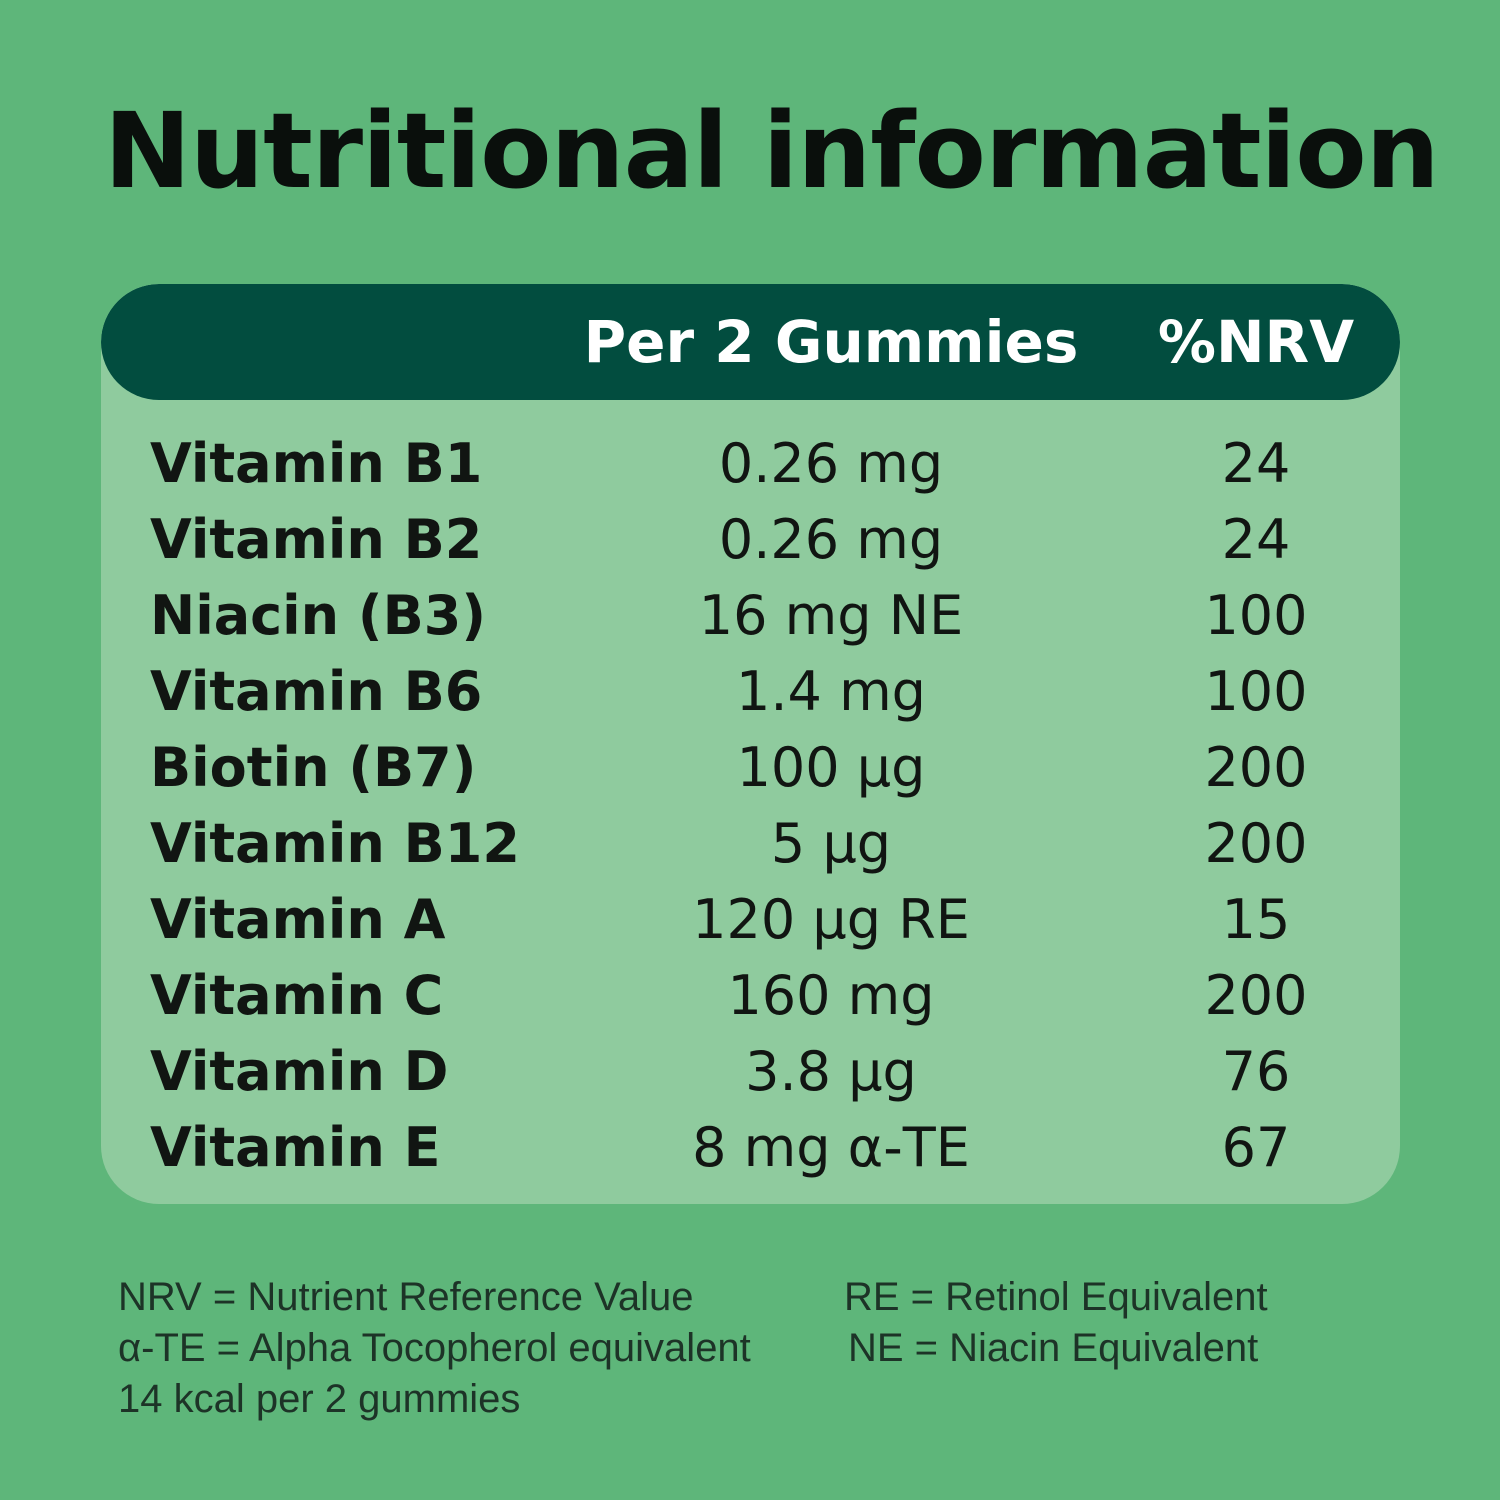 This screenshot has height=1500, width=1500. Describe the element at coordinates (316, 539) in the screenshot. I see `nutrient-name: Vitamin B2` at that location.